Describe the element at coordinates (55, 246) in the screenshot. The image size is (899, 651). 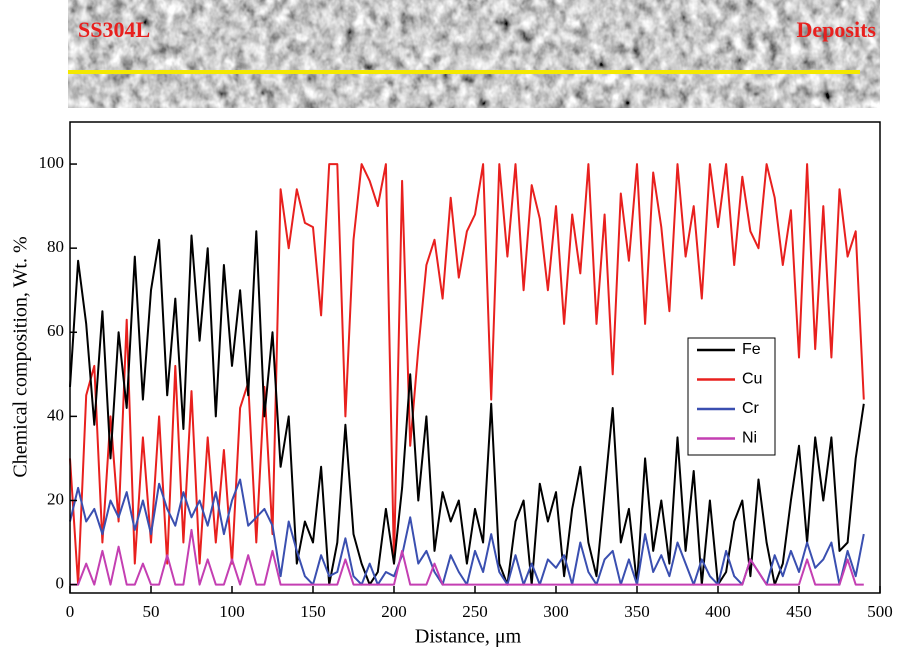
I see `y-tick-label: 80` at that location.